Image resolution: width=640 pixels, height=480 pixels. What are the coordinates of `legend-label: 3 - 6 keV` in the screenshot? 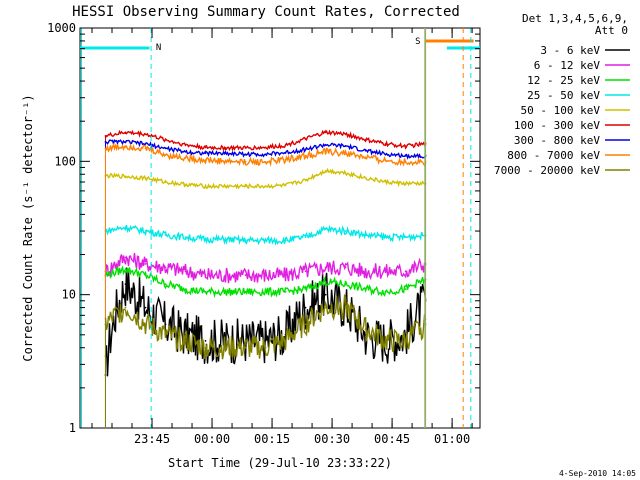 It's located at (570, 50).